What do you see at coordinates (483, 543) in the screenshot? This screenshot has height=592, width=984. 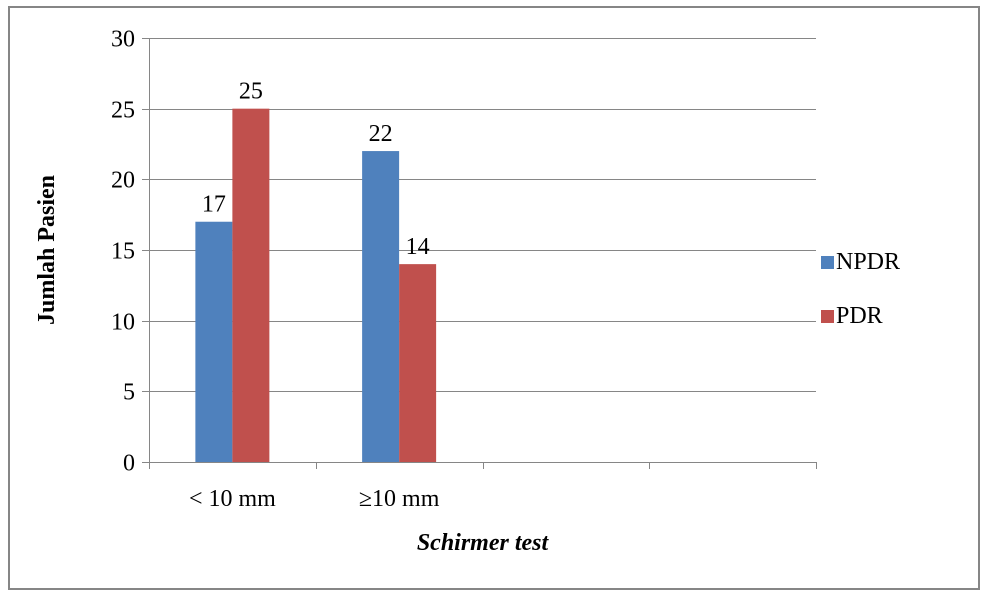 I see `x-axis-title: Schirmer test` at bounding box center [483, 543].